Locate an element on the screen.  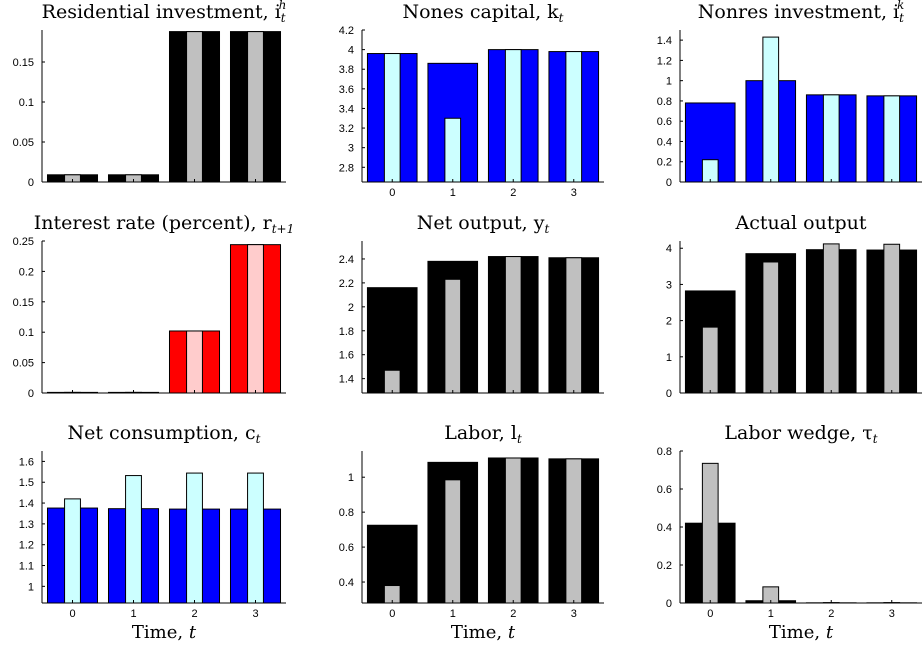
chart-title-text: Labor wedge, τ is located at coordinates (798, 433).